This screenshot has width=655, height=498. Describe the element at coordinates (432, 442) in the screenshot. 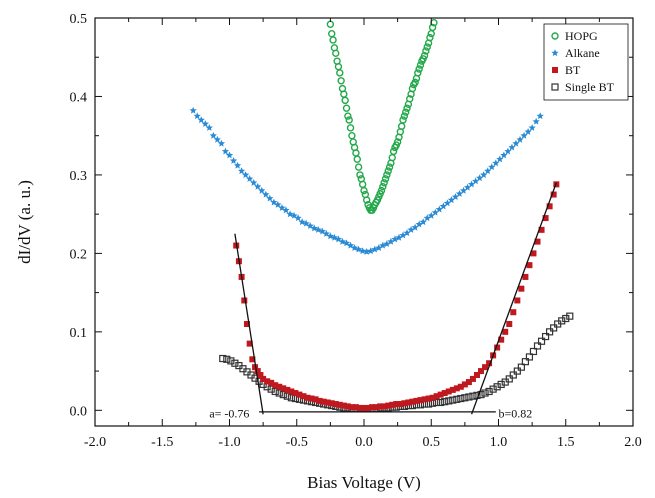

I see `x-tick-label: 0.5` at that location.